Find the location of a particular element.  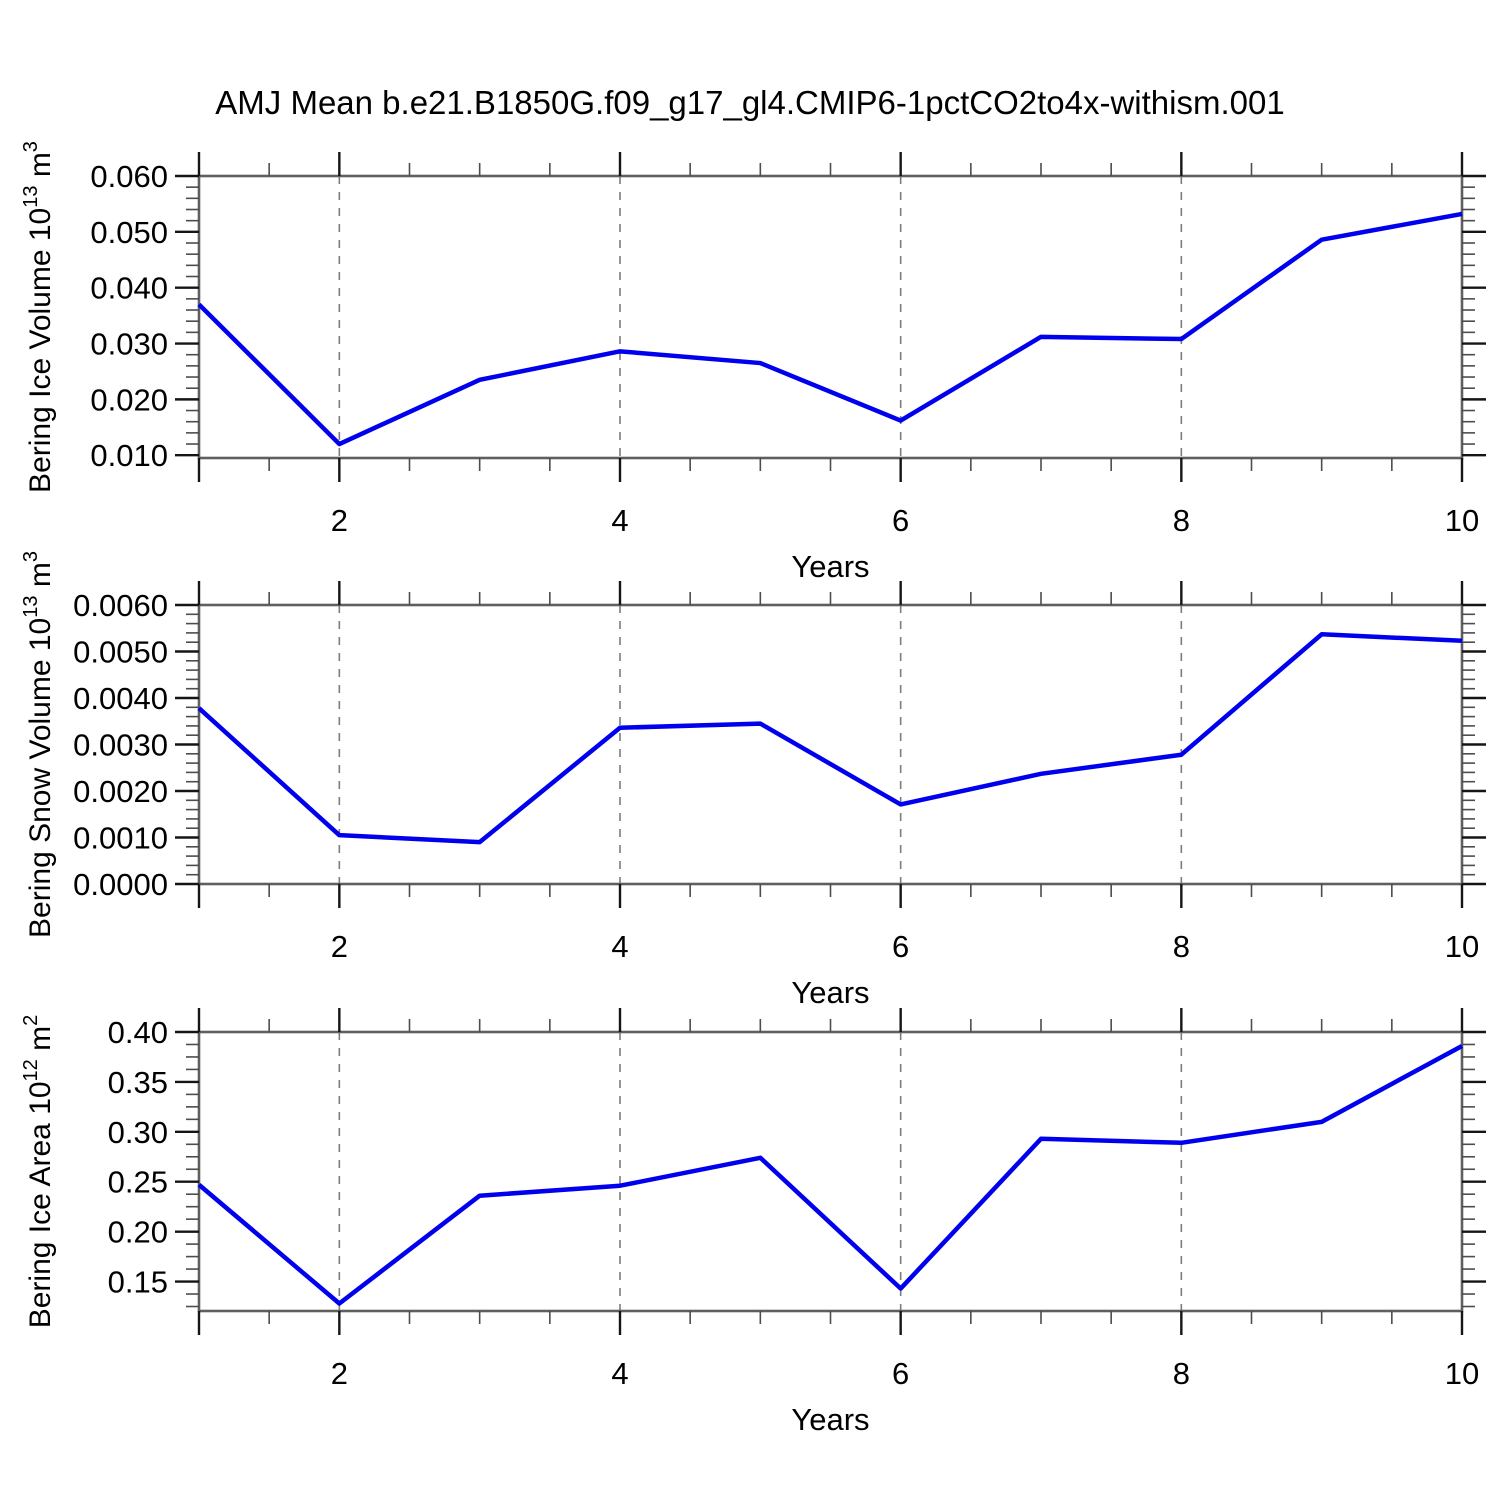

data-line-bering-ice-volume is located at coordinates (830, 329).